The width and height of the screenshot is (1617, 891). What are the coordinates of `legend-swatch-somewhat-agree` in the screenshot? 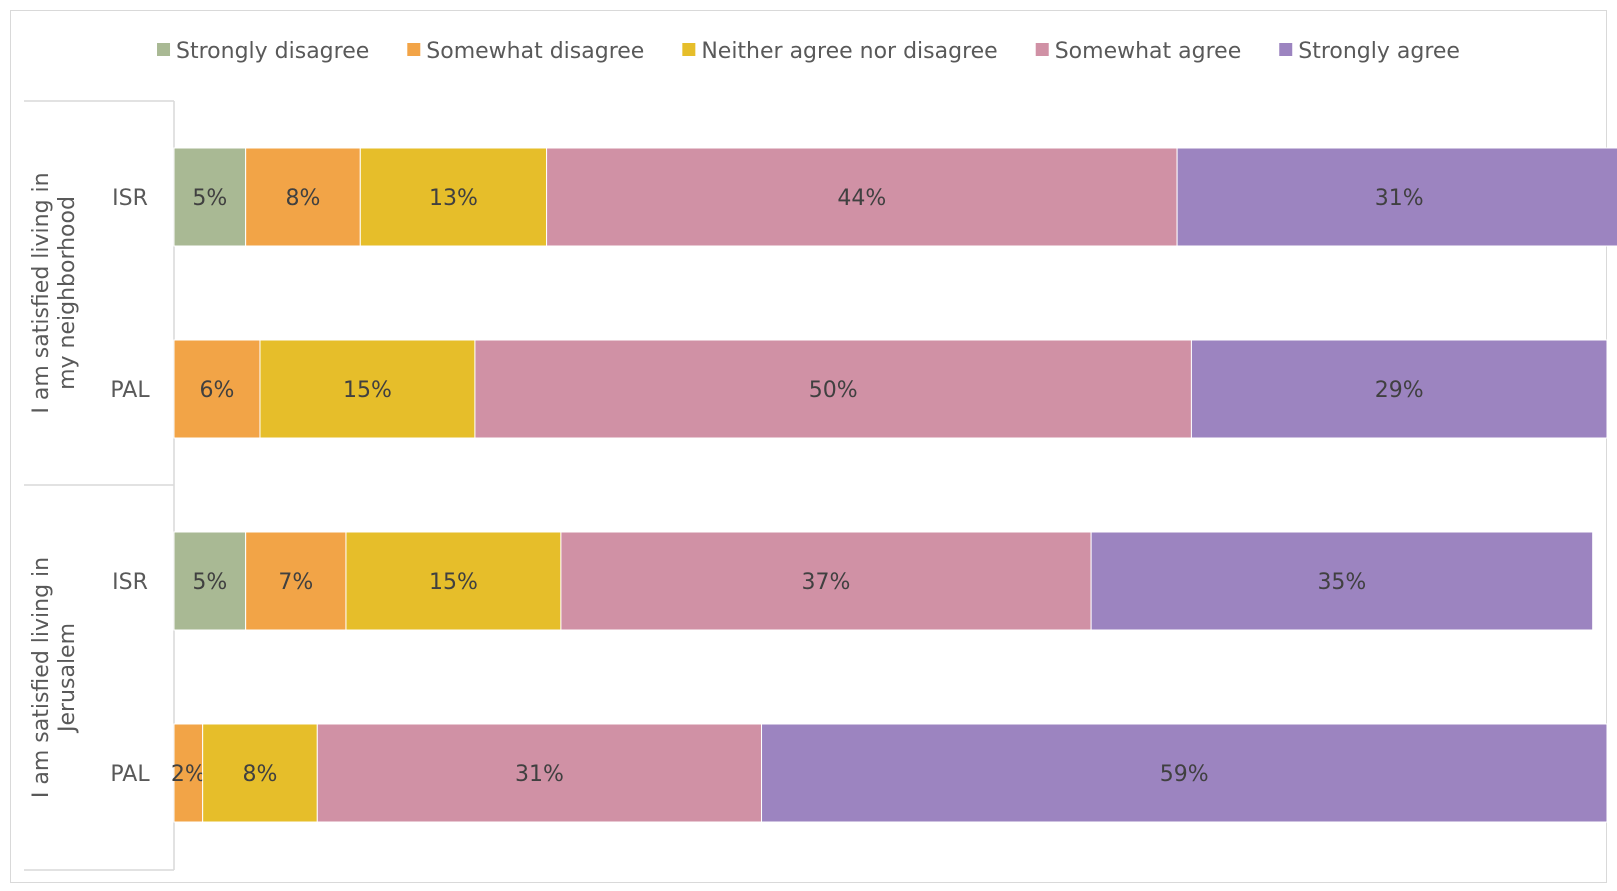 It's located at (1042, 49).